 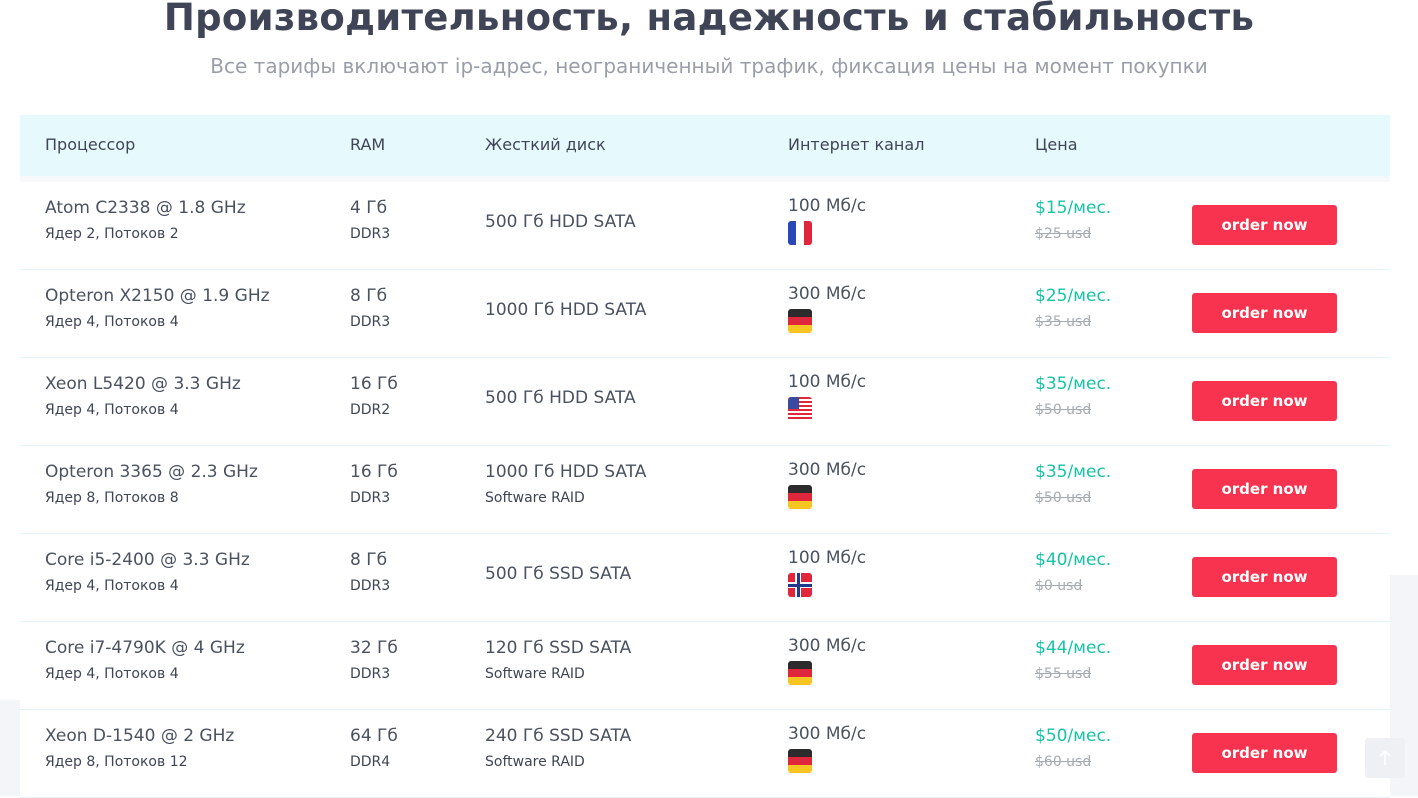 I want to click on cpu-model: Core i7-4790K @ 4 GHz, so click(x=145, y=648).